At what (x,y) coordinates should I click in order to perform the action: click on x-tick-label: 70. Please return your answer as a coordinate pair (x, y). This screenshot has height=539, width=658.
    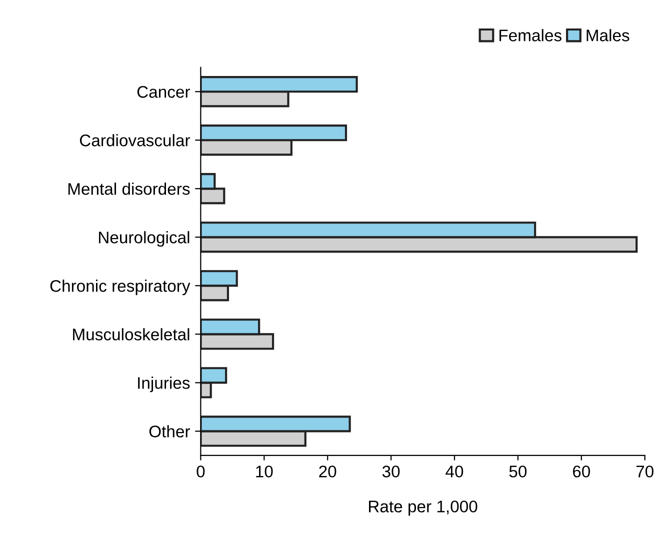
    Looking at the image, I should click on (645, 472).